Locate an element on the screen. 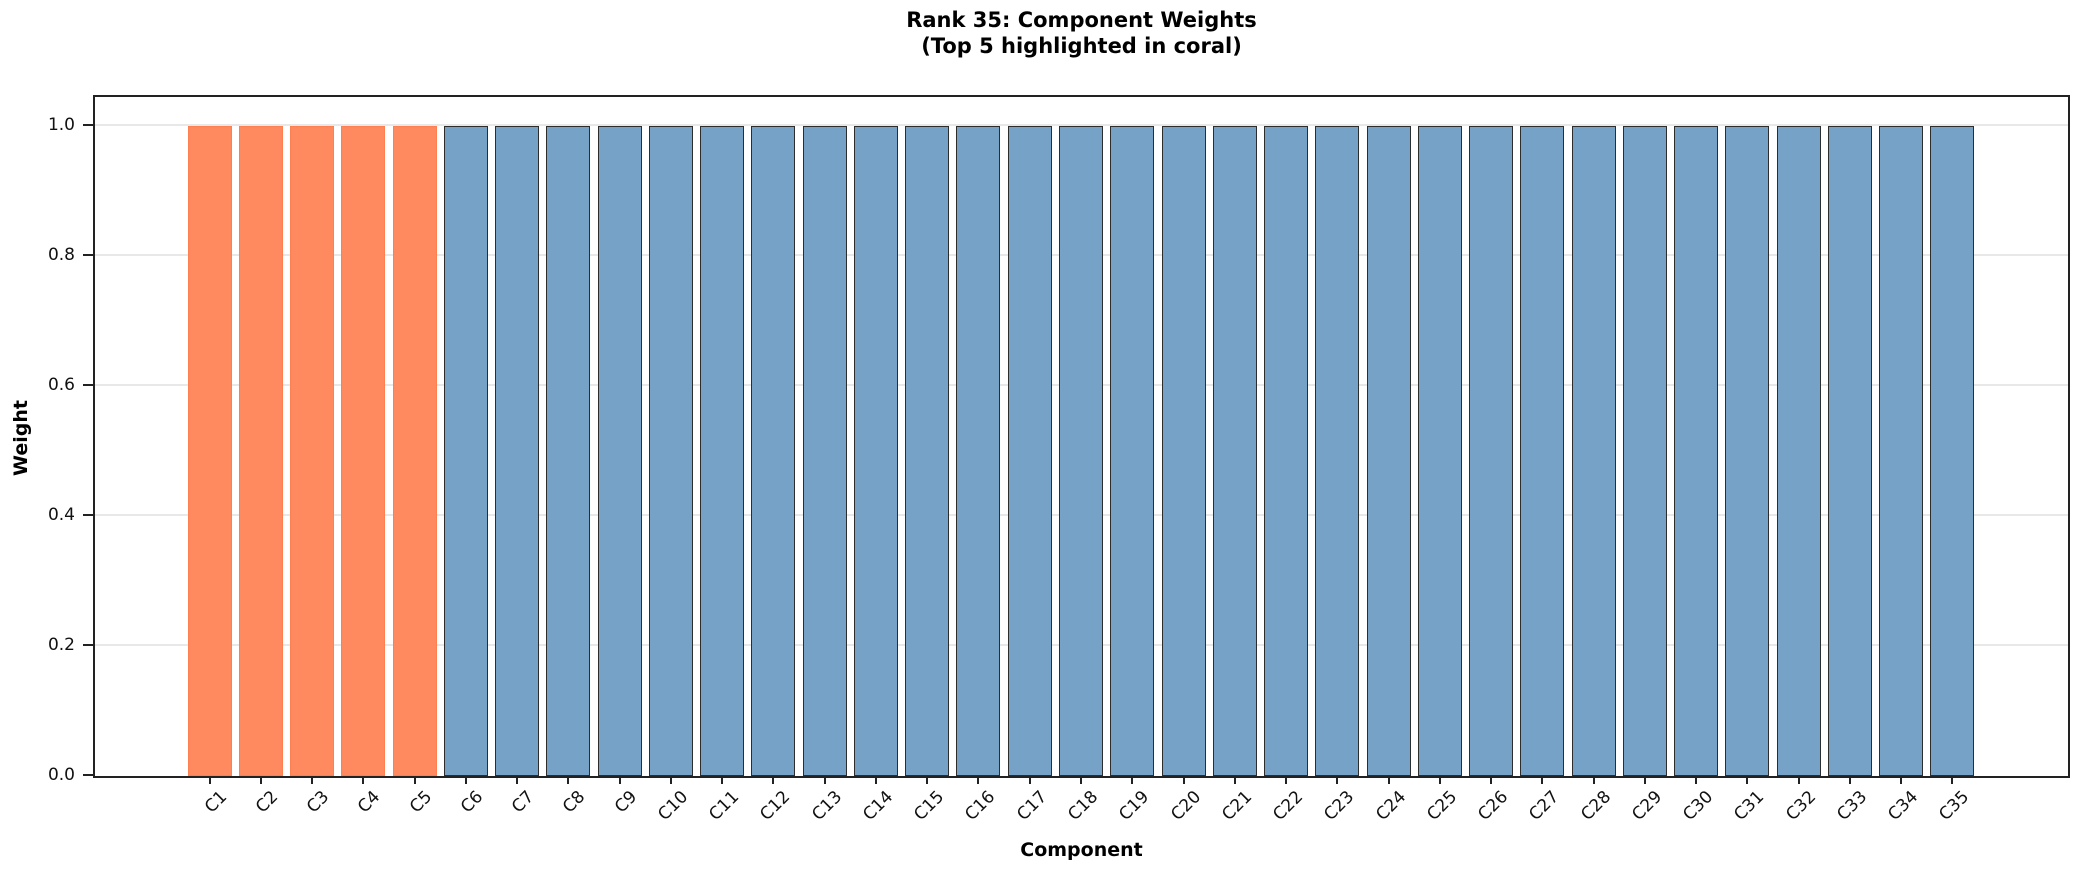 This screenshot has height=883, width=2086. bar-C17 is located at coordinates (1029, 451).